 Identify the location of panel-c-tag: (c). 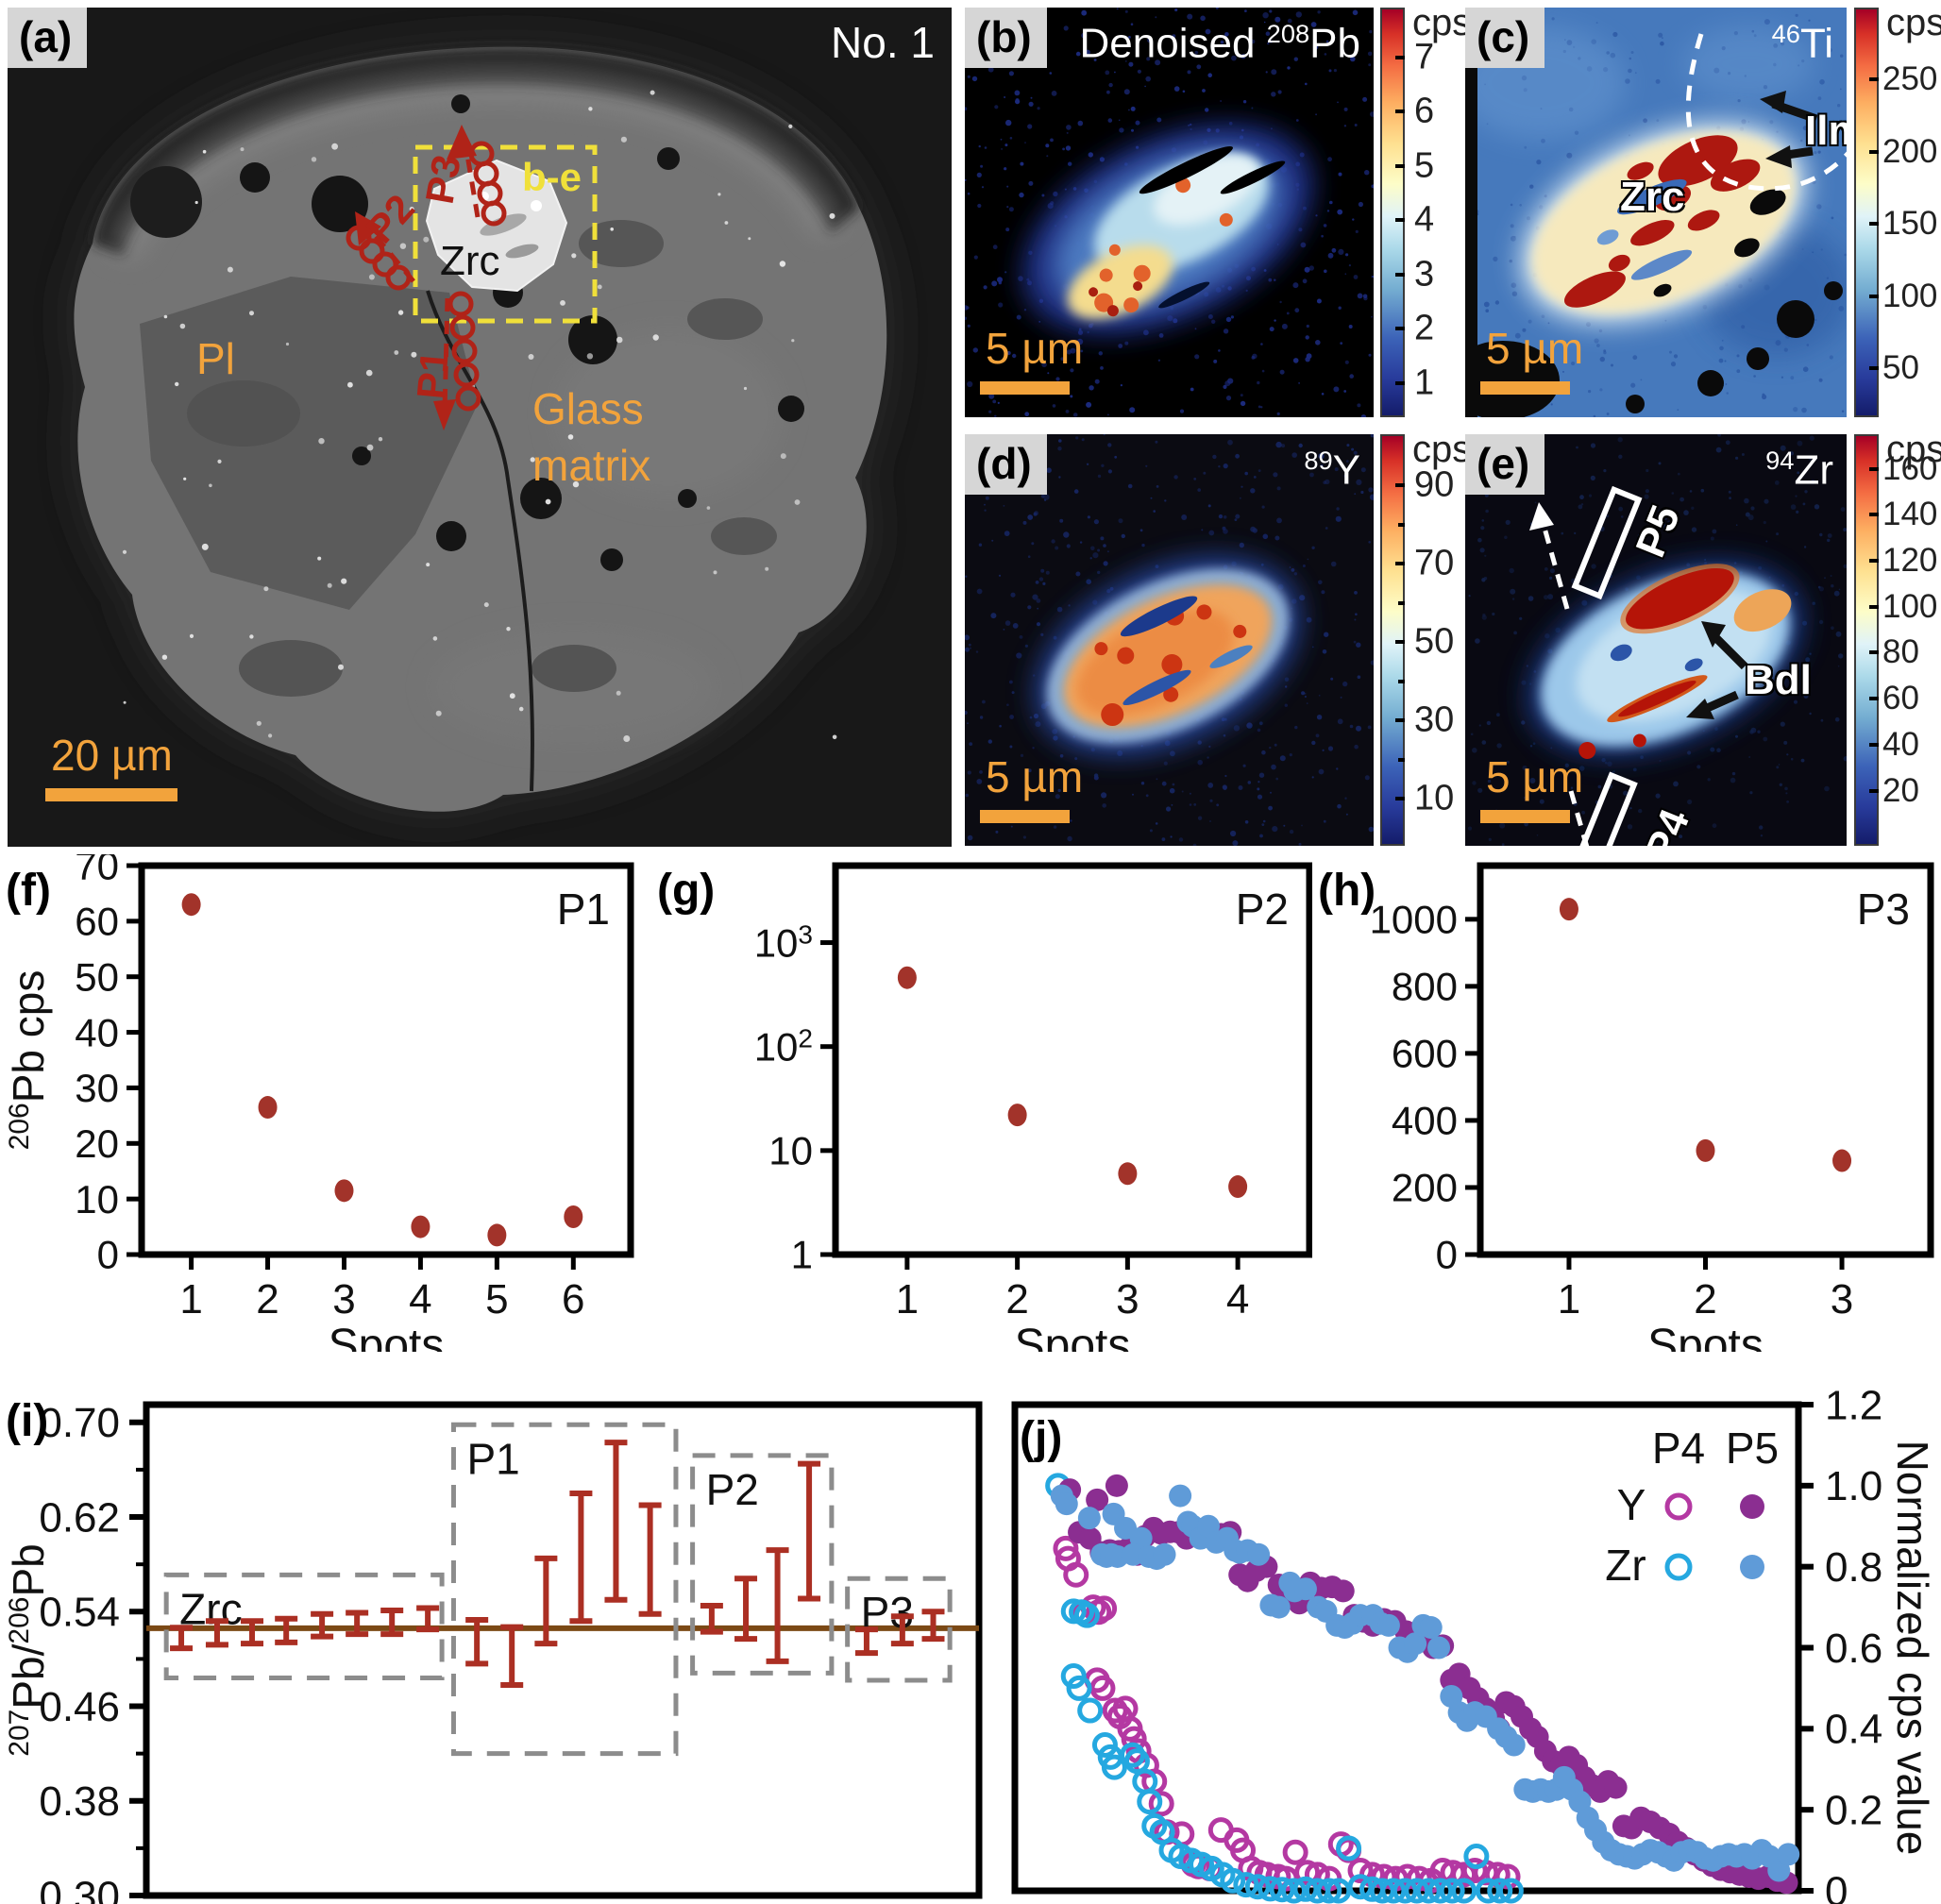
(1505, 38).